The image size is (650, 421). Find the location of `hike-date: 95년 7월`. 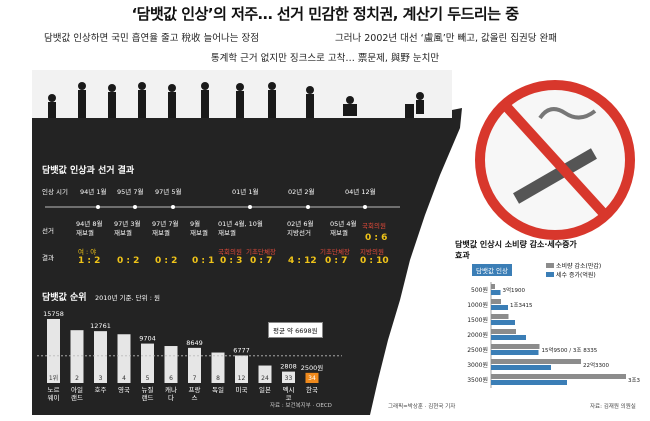

hike-date: 95년 7월 is located at coordinates (130, 192).